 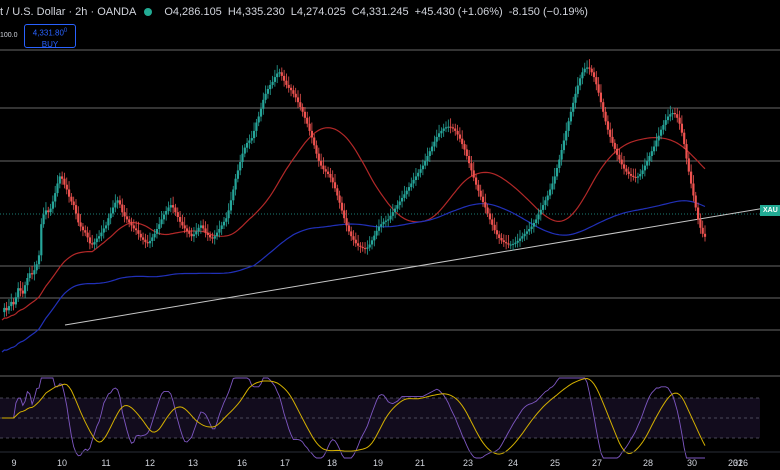 I want to click on symbol-title: t / U.S. Dollar · 2h · OANDA, so click(x=68, y=12).